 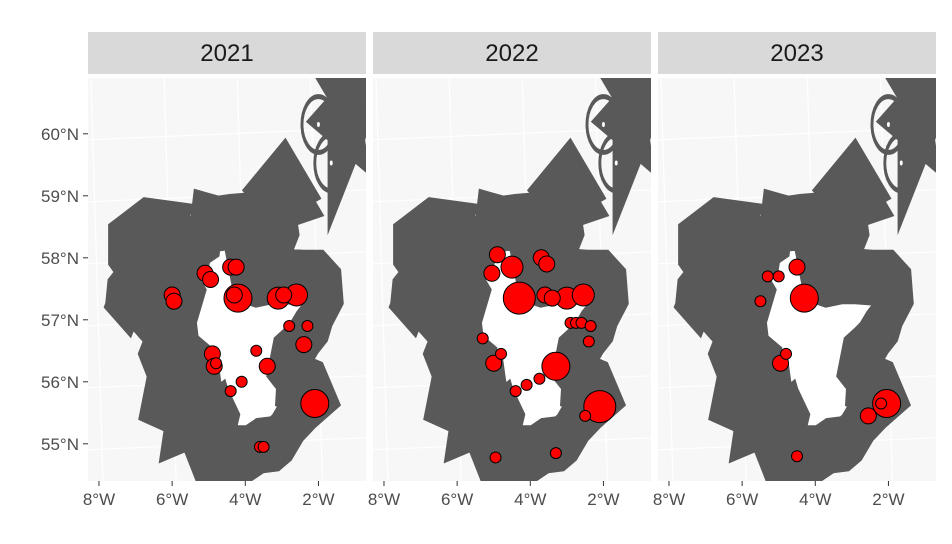 What do you see at coordinates (60, 134) in the screenshot?
I see `y-tick-label: 60°N` at bounding box center [60, 134].